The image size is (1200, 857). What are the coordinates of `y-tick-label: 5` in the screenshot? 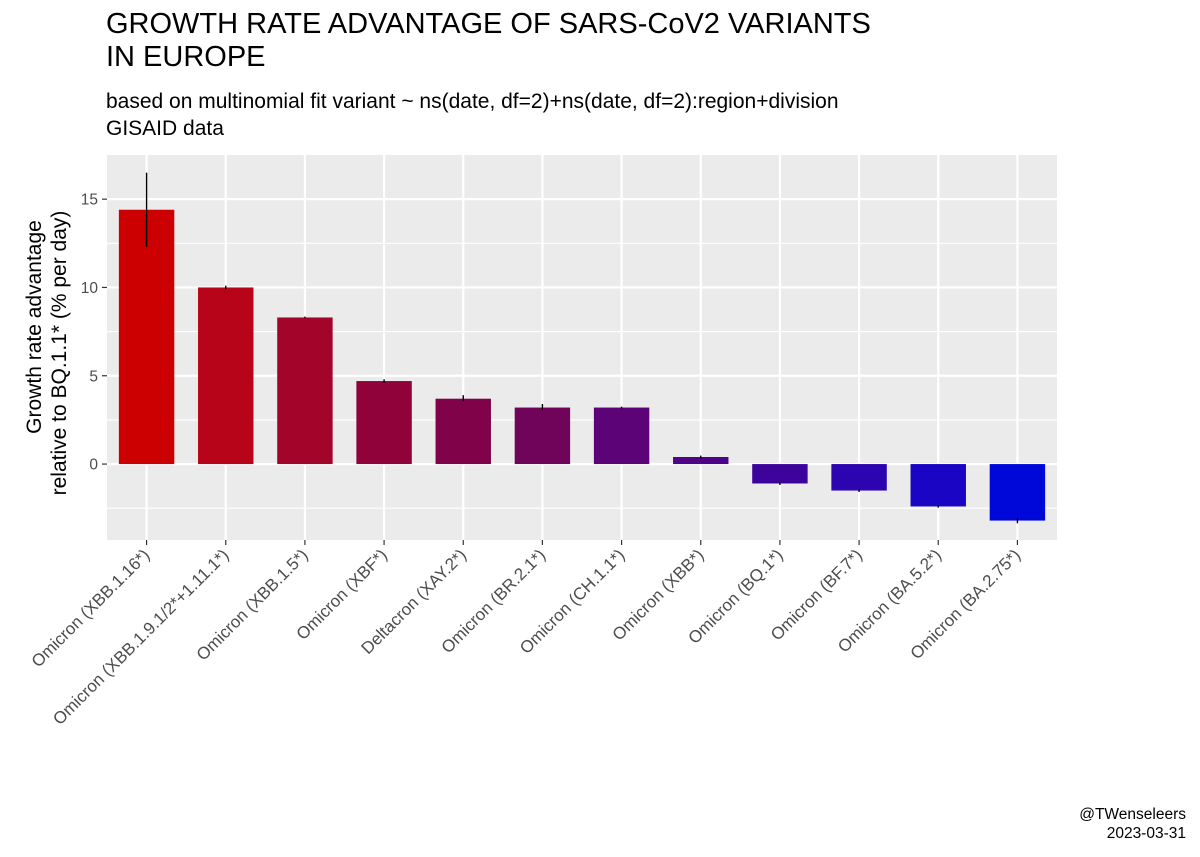 It's located at (93, 376).